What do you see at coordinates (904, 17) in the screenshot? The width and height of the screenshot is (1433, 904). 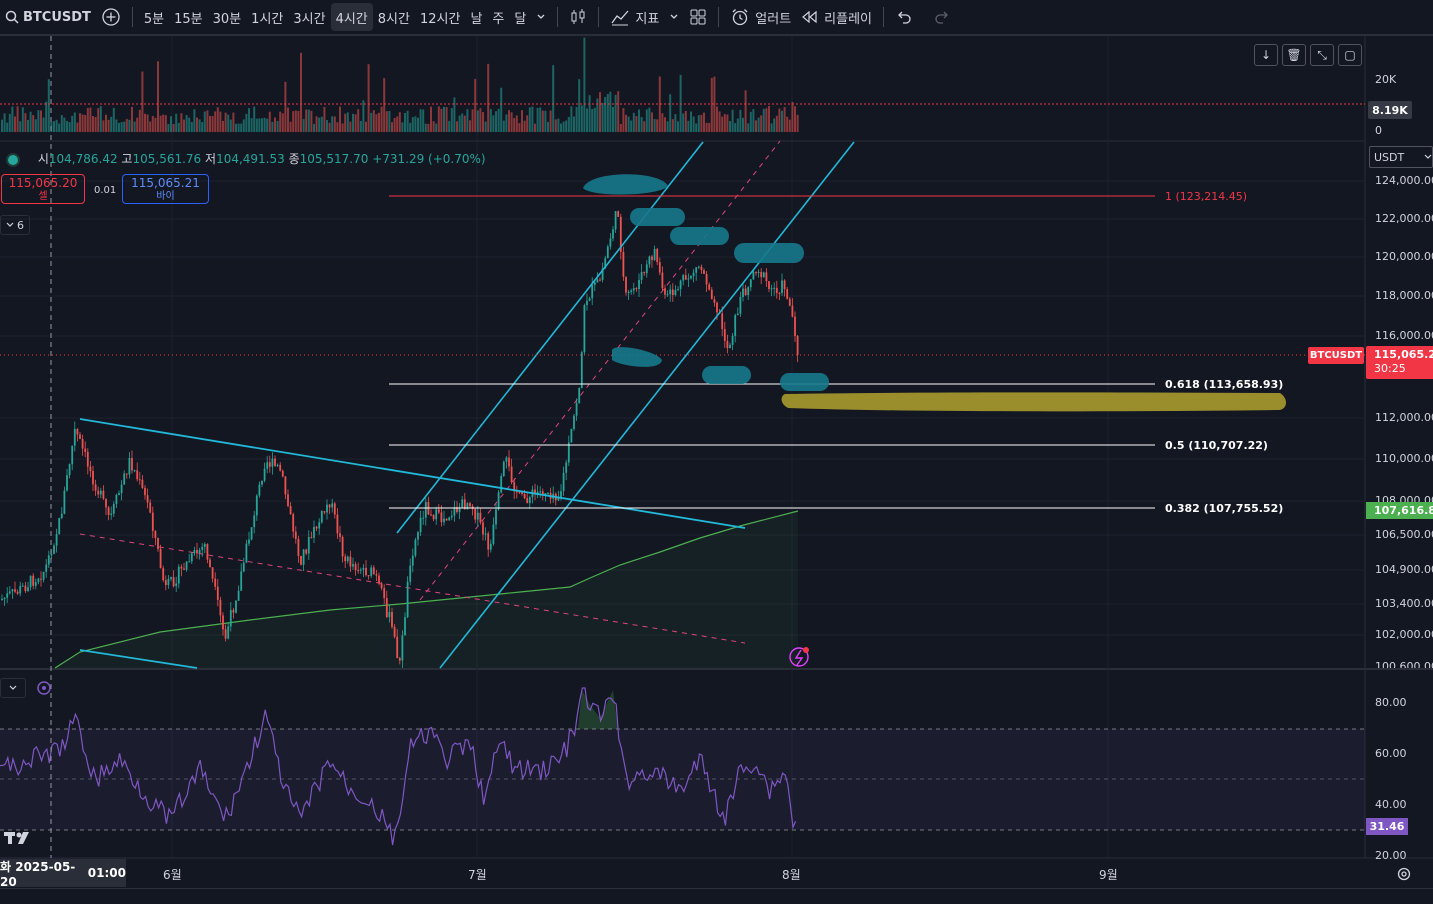 I see `undo-button` at bounding box center [904, 17].